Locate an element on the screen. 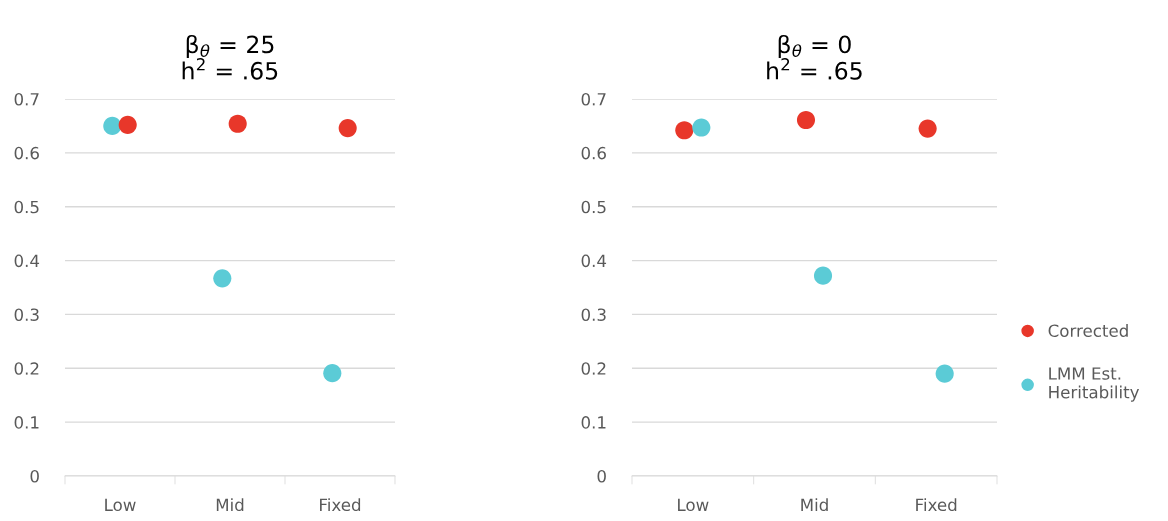  chart-title: β$_{θ}$ = 25 h$^{2}$ = .65 is located at coordinates (230, 57).